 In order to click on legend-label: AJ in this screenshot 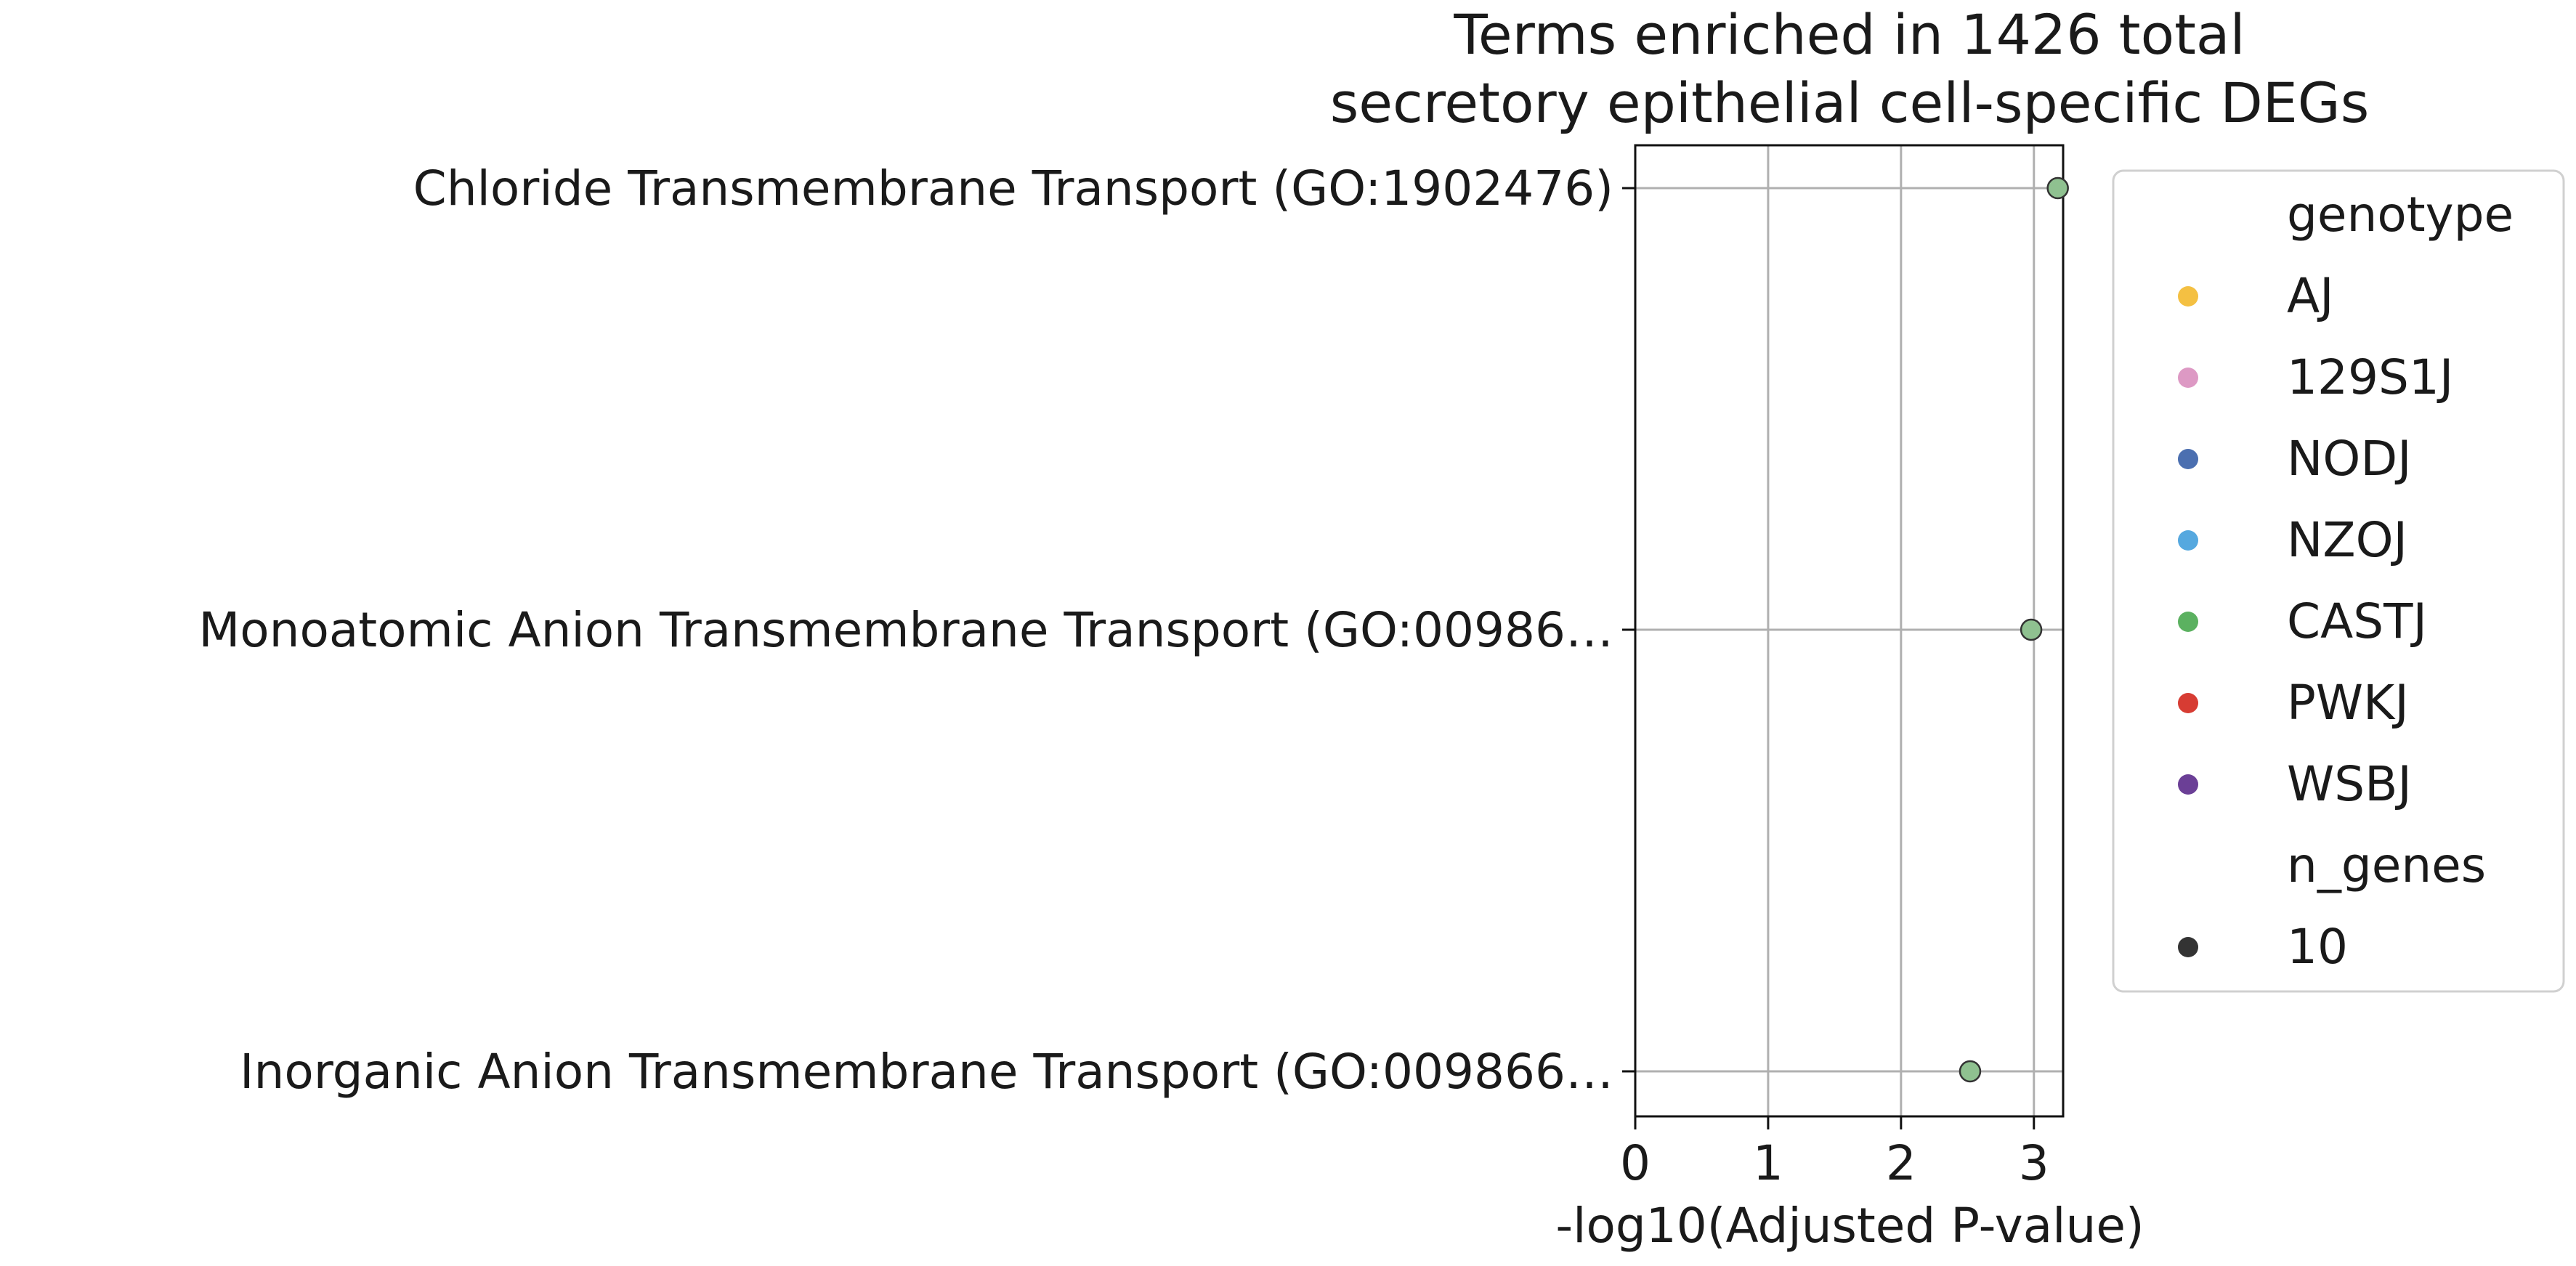, I will do `click(2310, 296)`.